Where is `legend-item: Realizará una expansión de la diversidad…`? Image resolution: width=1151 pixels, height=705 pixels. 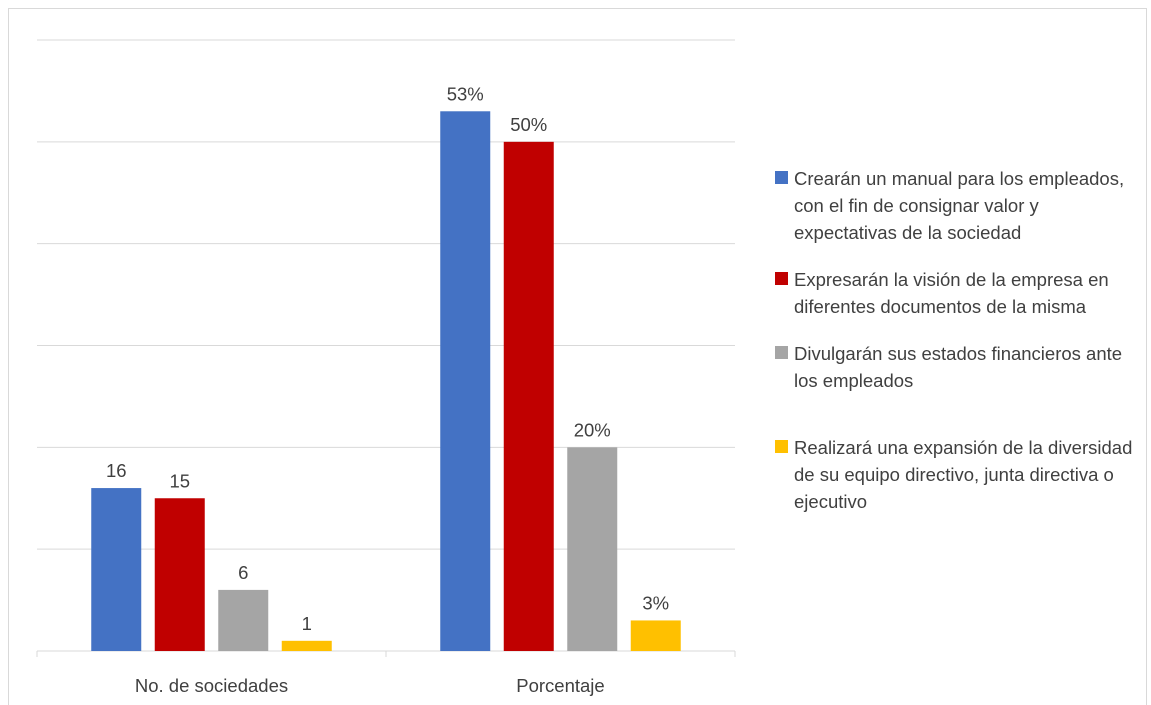
legend-item: Realizará una expansión de la diversidad… is located at coordinates (957, 474).